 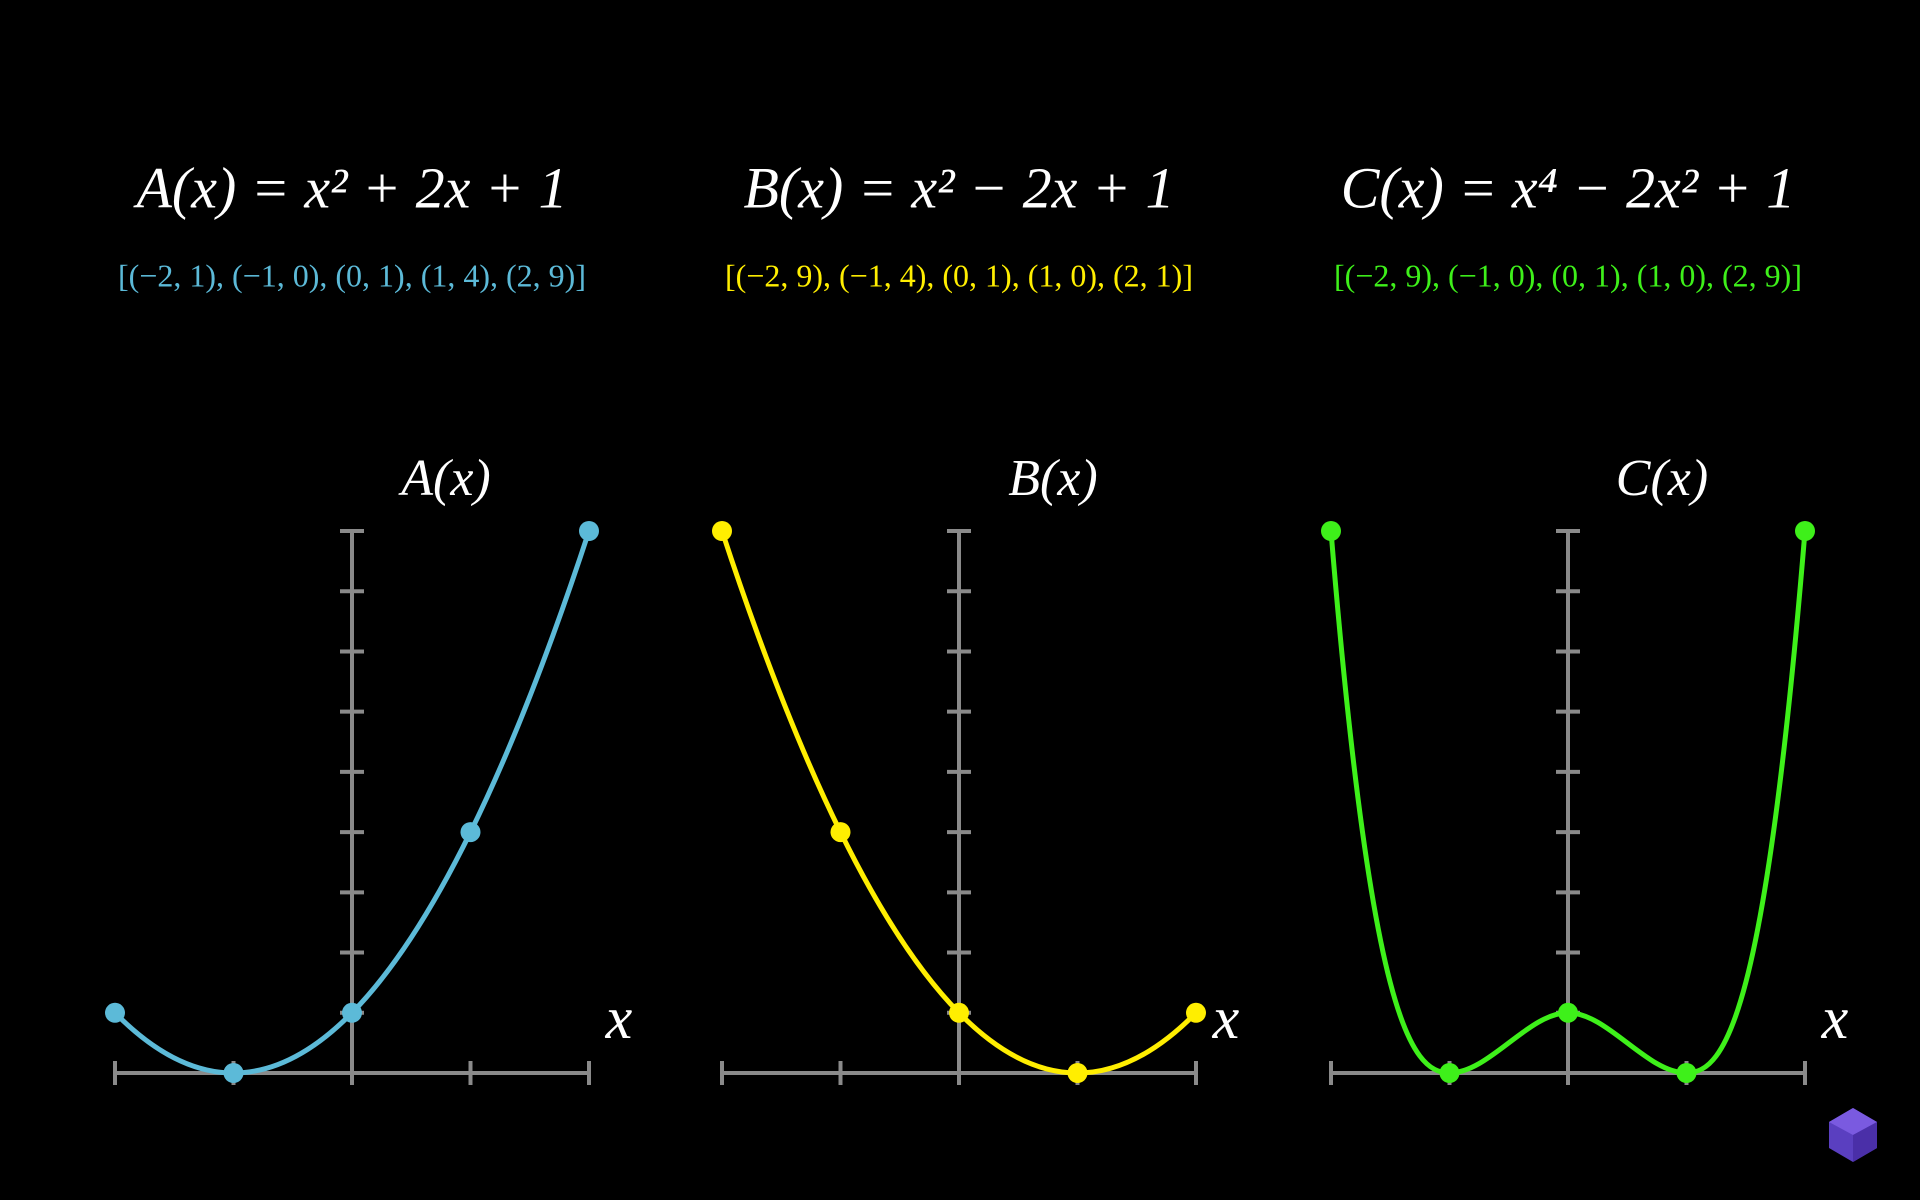 I want to click on formula-title: B(x) = x² − 2x + 1, so click(x=958, y=187).